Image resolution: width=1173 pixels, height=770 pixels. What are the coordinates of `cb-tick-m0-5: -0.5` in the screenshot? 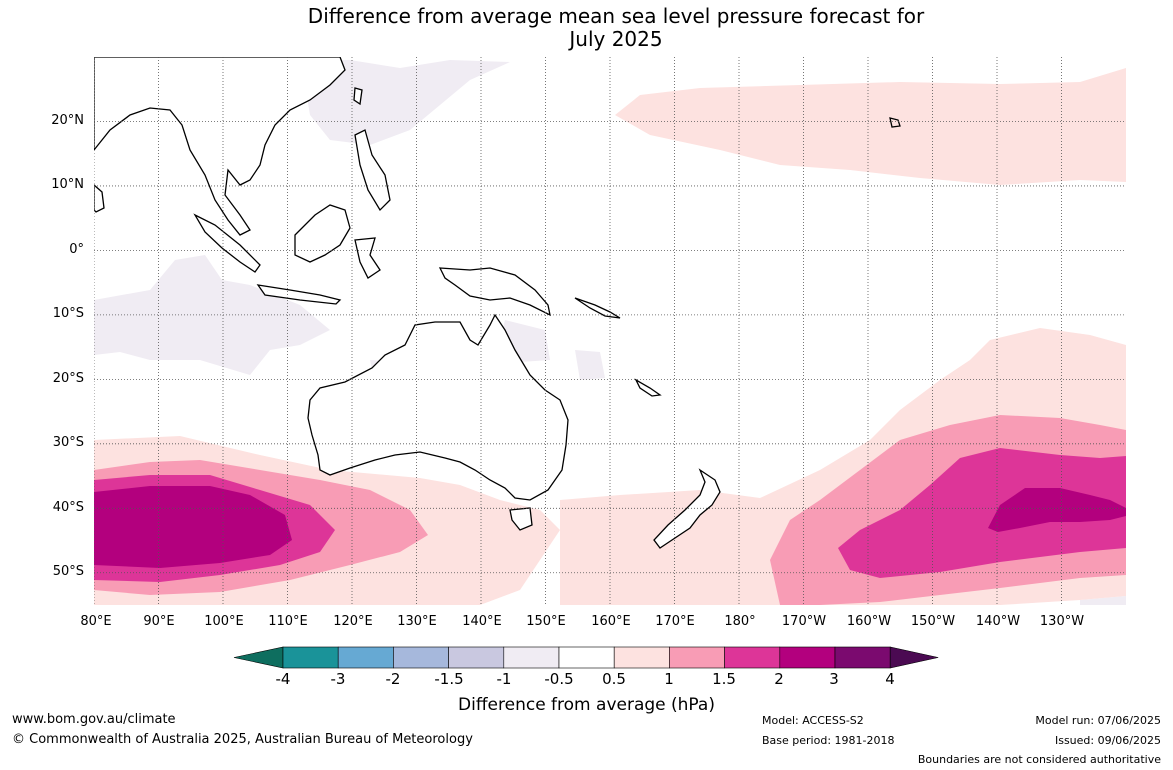 It's located at (559, 679).